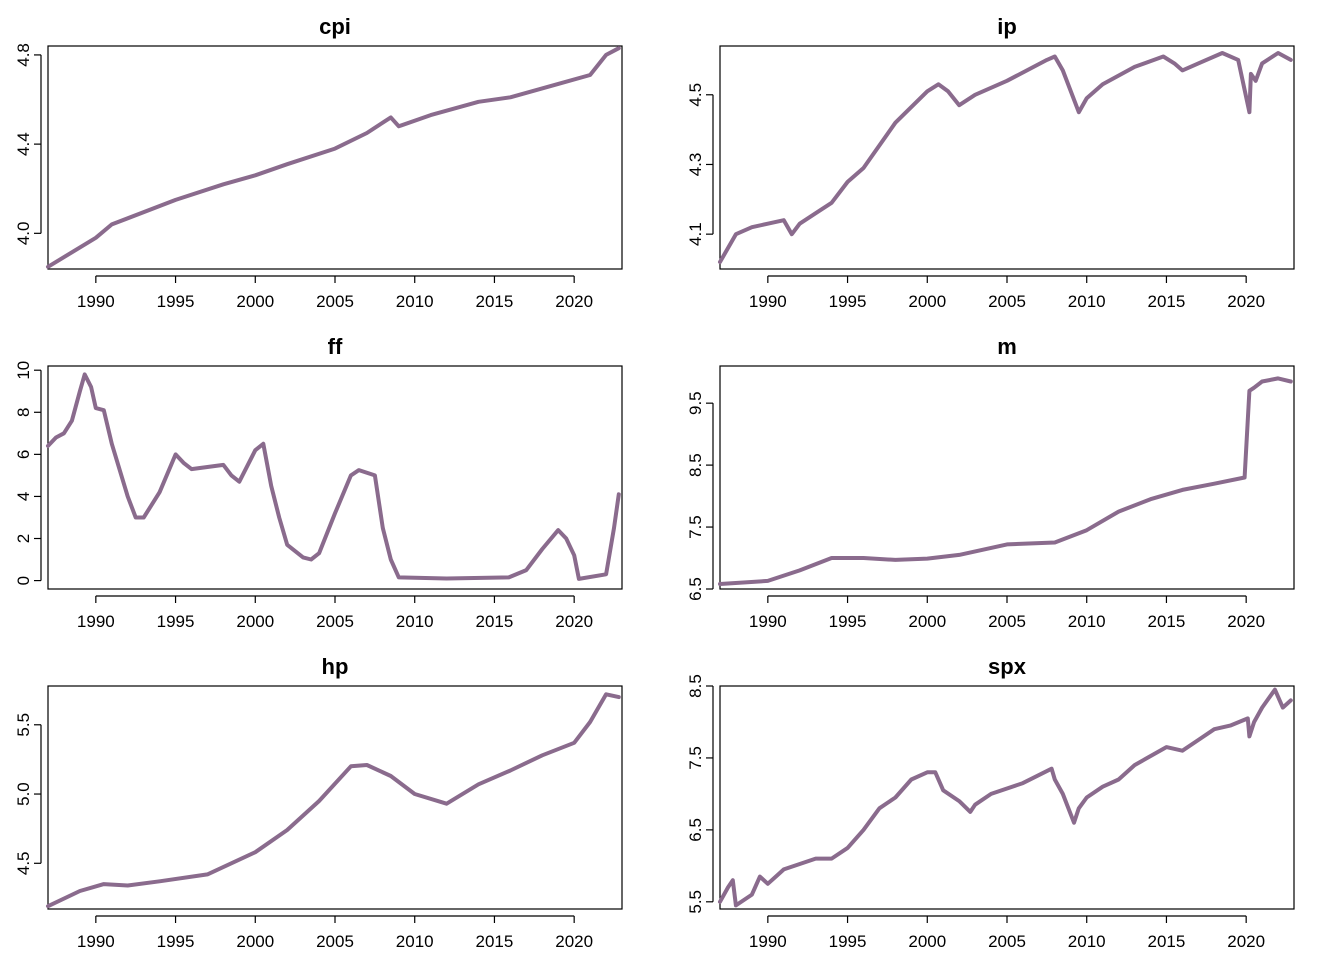  I want to click on x-tick-label-cpi: 2020, so click(574, 301).